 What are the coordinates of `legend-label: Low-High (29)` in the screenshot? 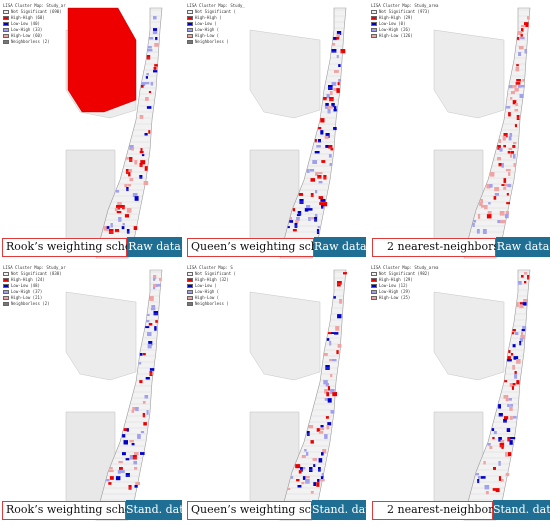 It's located at (395, 291).